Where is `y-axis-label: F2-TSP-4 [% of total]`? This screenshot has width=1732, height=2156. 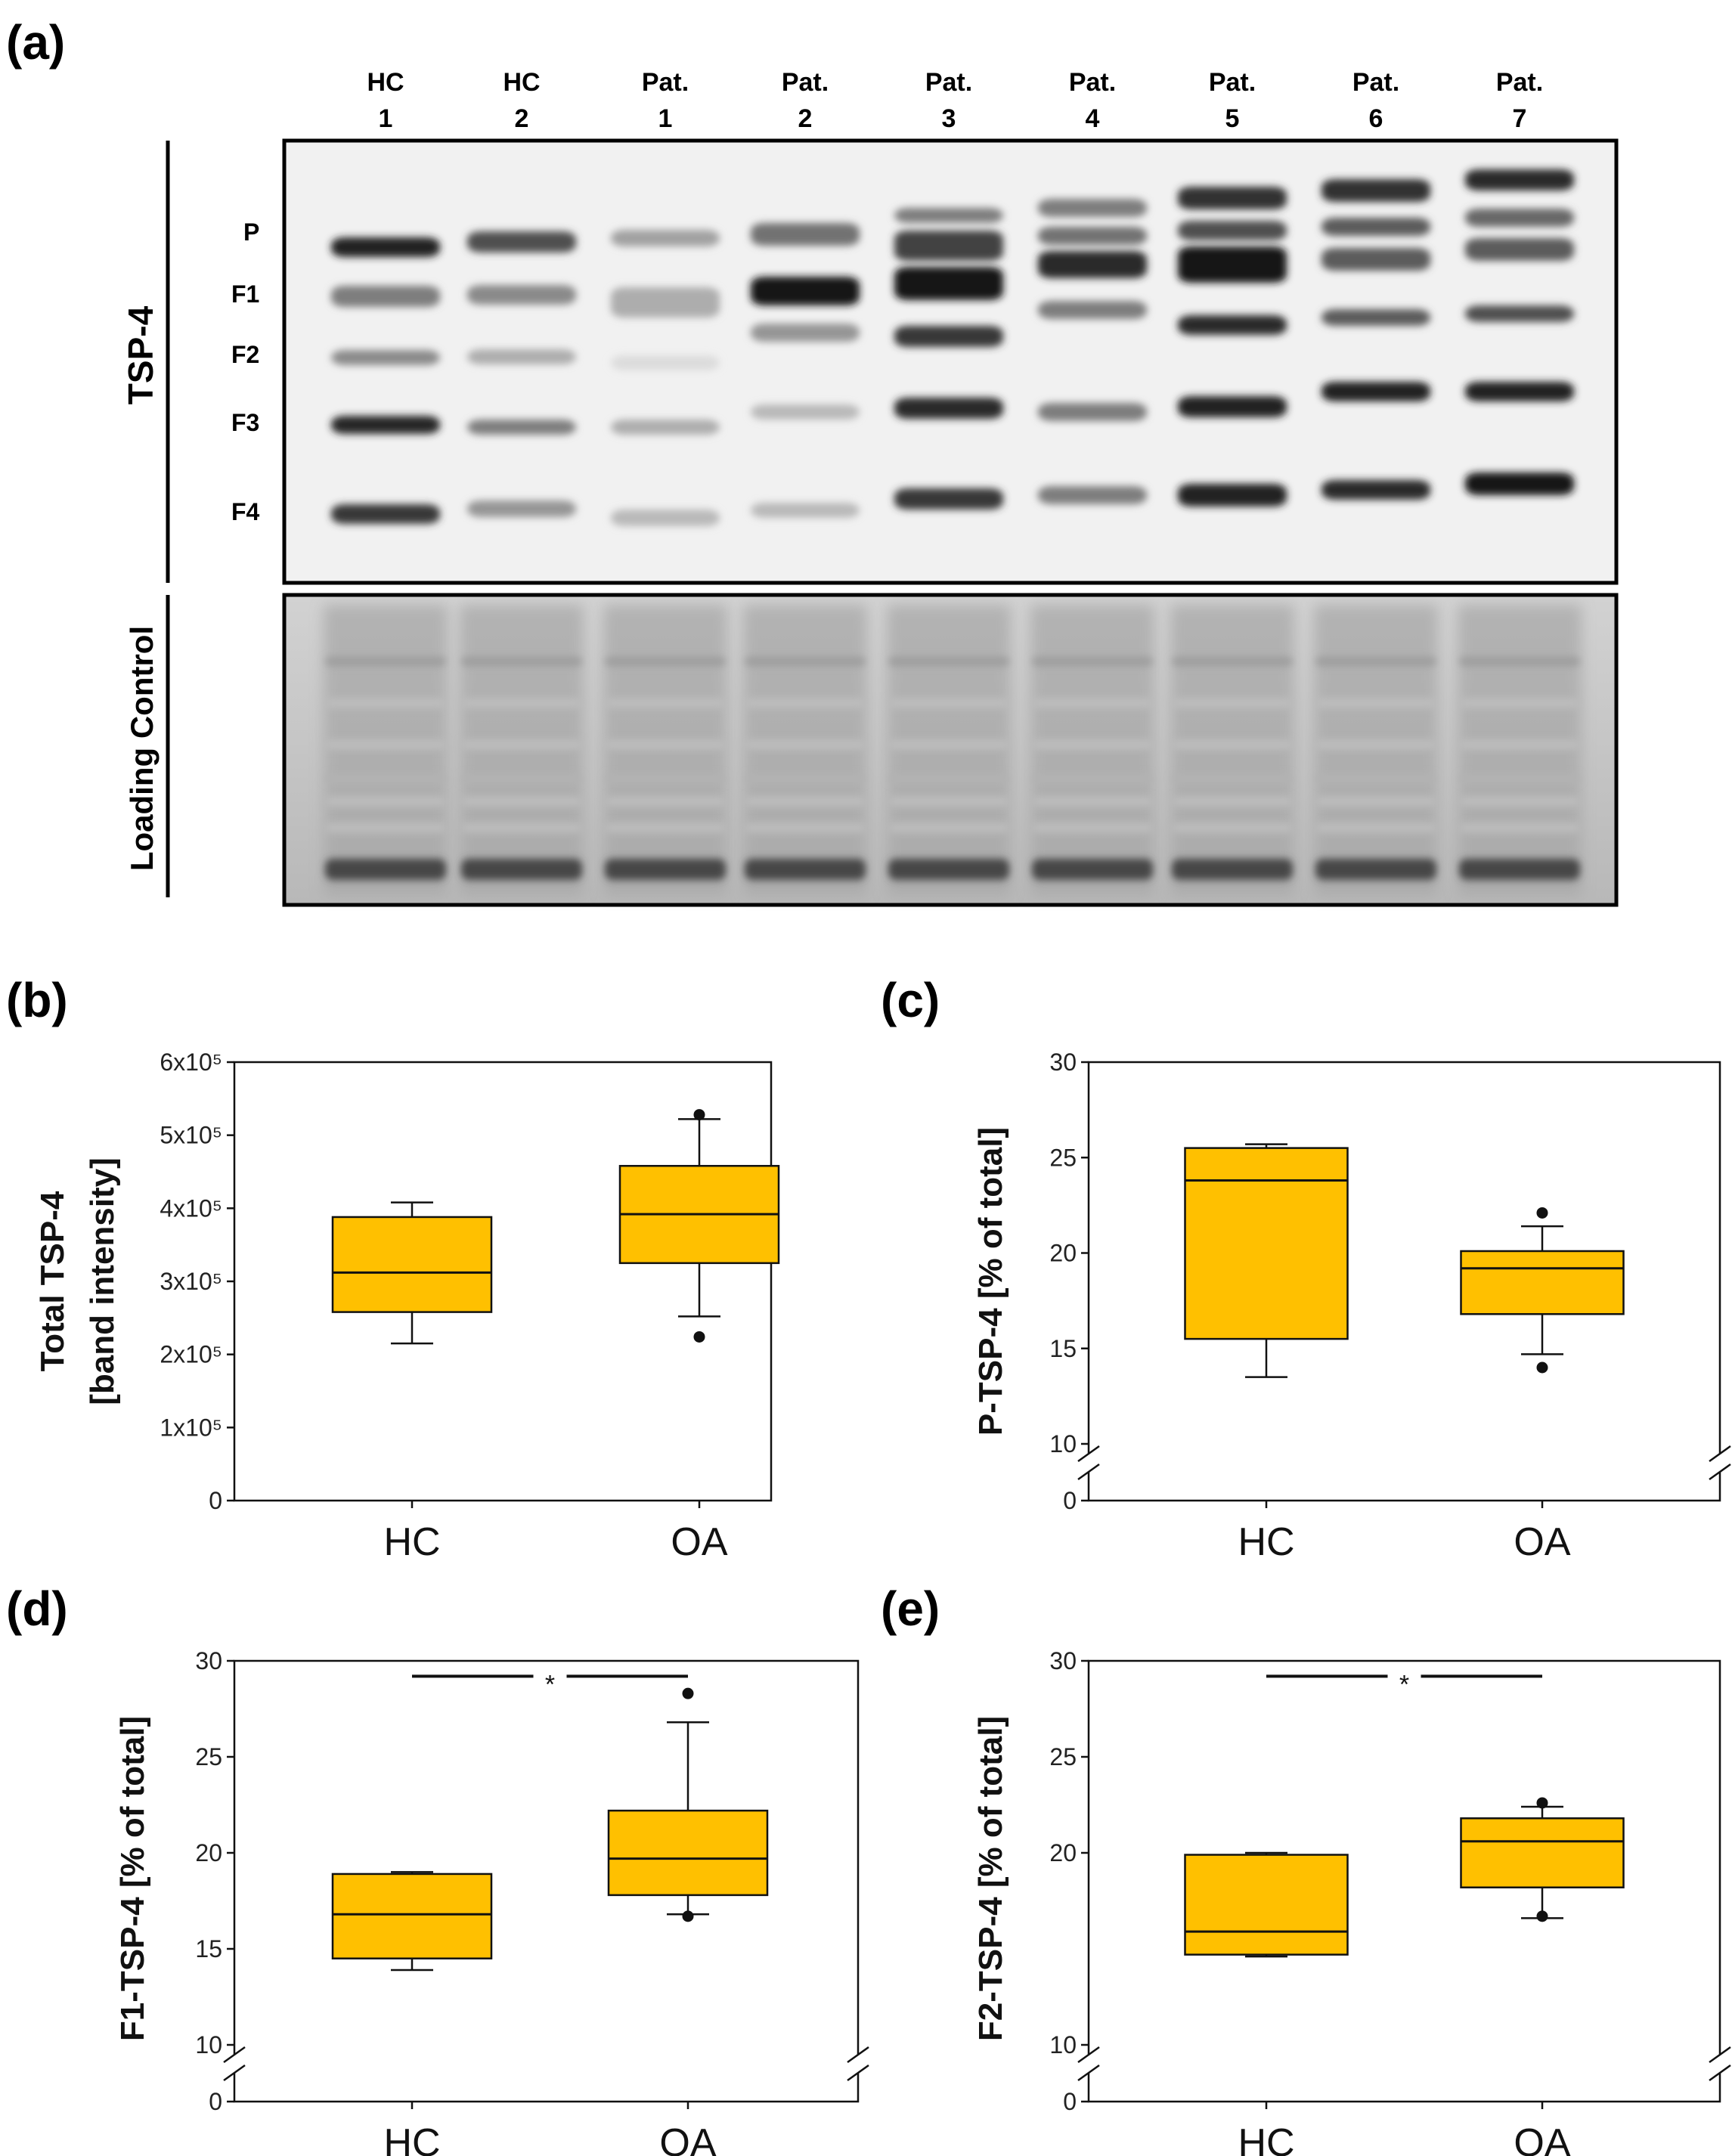 y-axis-label: F2-TSP-4 [% of total] is located at coordinates (990, 1878).